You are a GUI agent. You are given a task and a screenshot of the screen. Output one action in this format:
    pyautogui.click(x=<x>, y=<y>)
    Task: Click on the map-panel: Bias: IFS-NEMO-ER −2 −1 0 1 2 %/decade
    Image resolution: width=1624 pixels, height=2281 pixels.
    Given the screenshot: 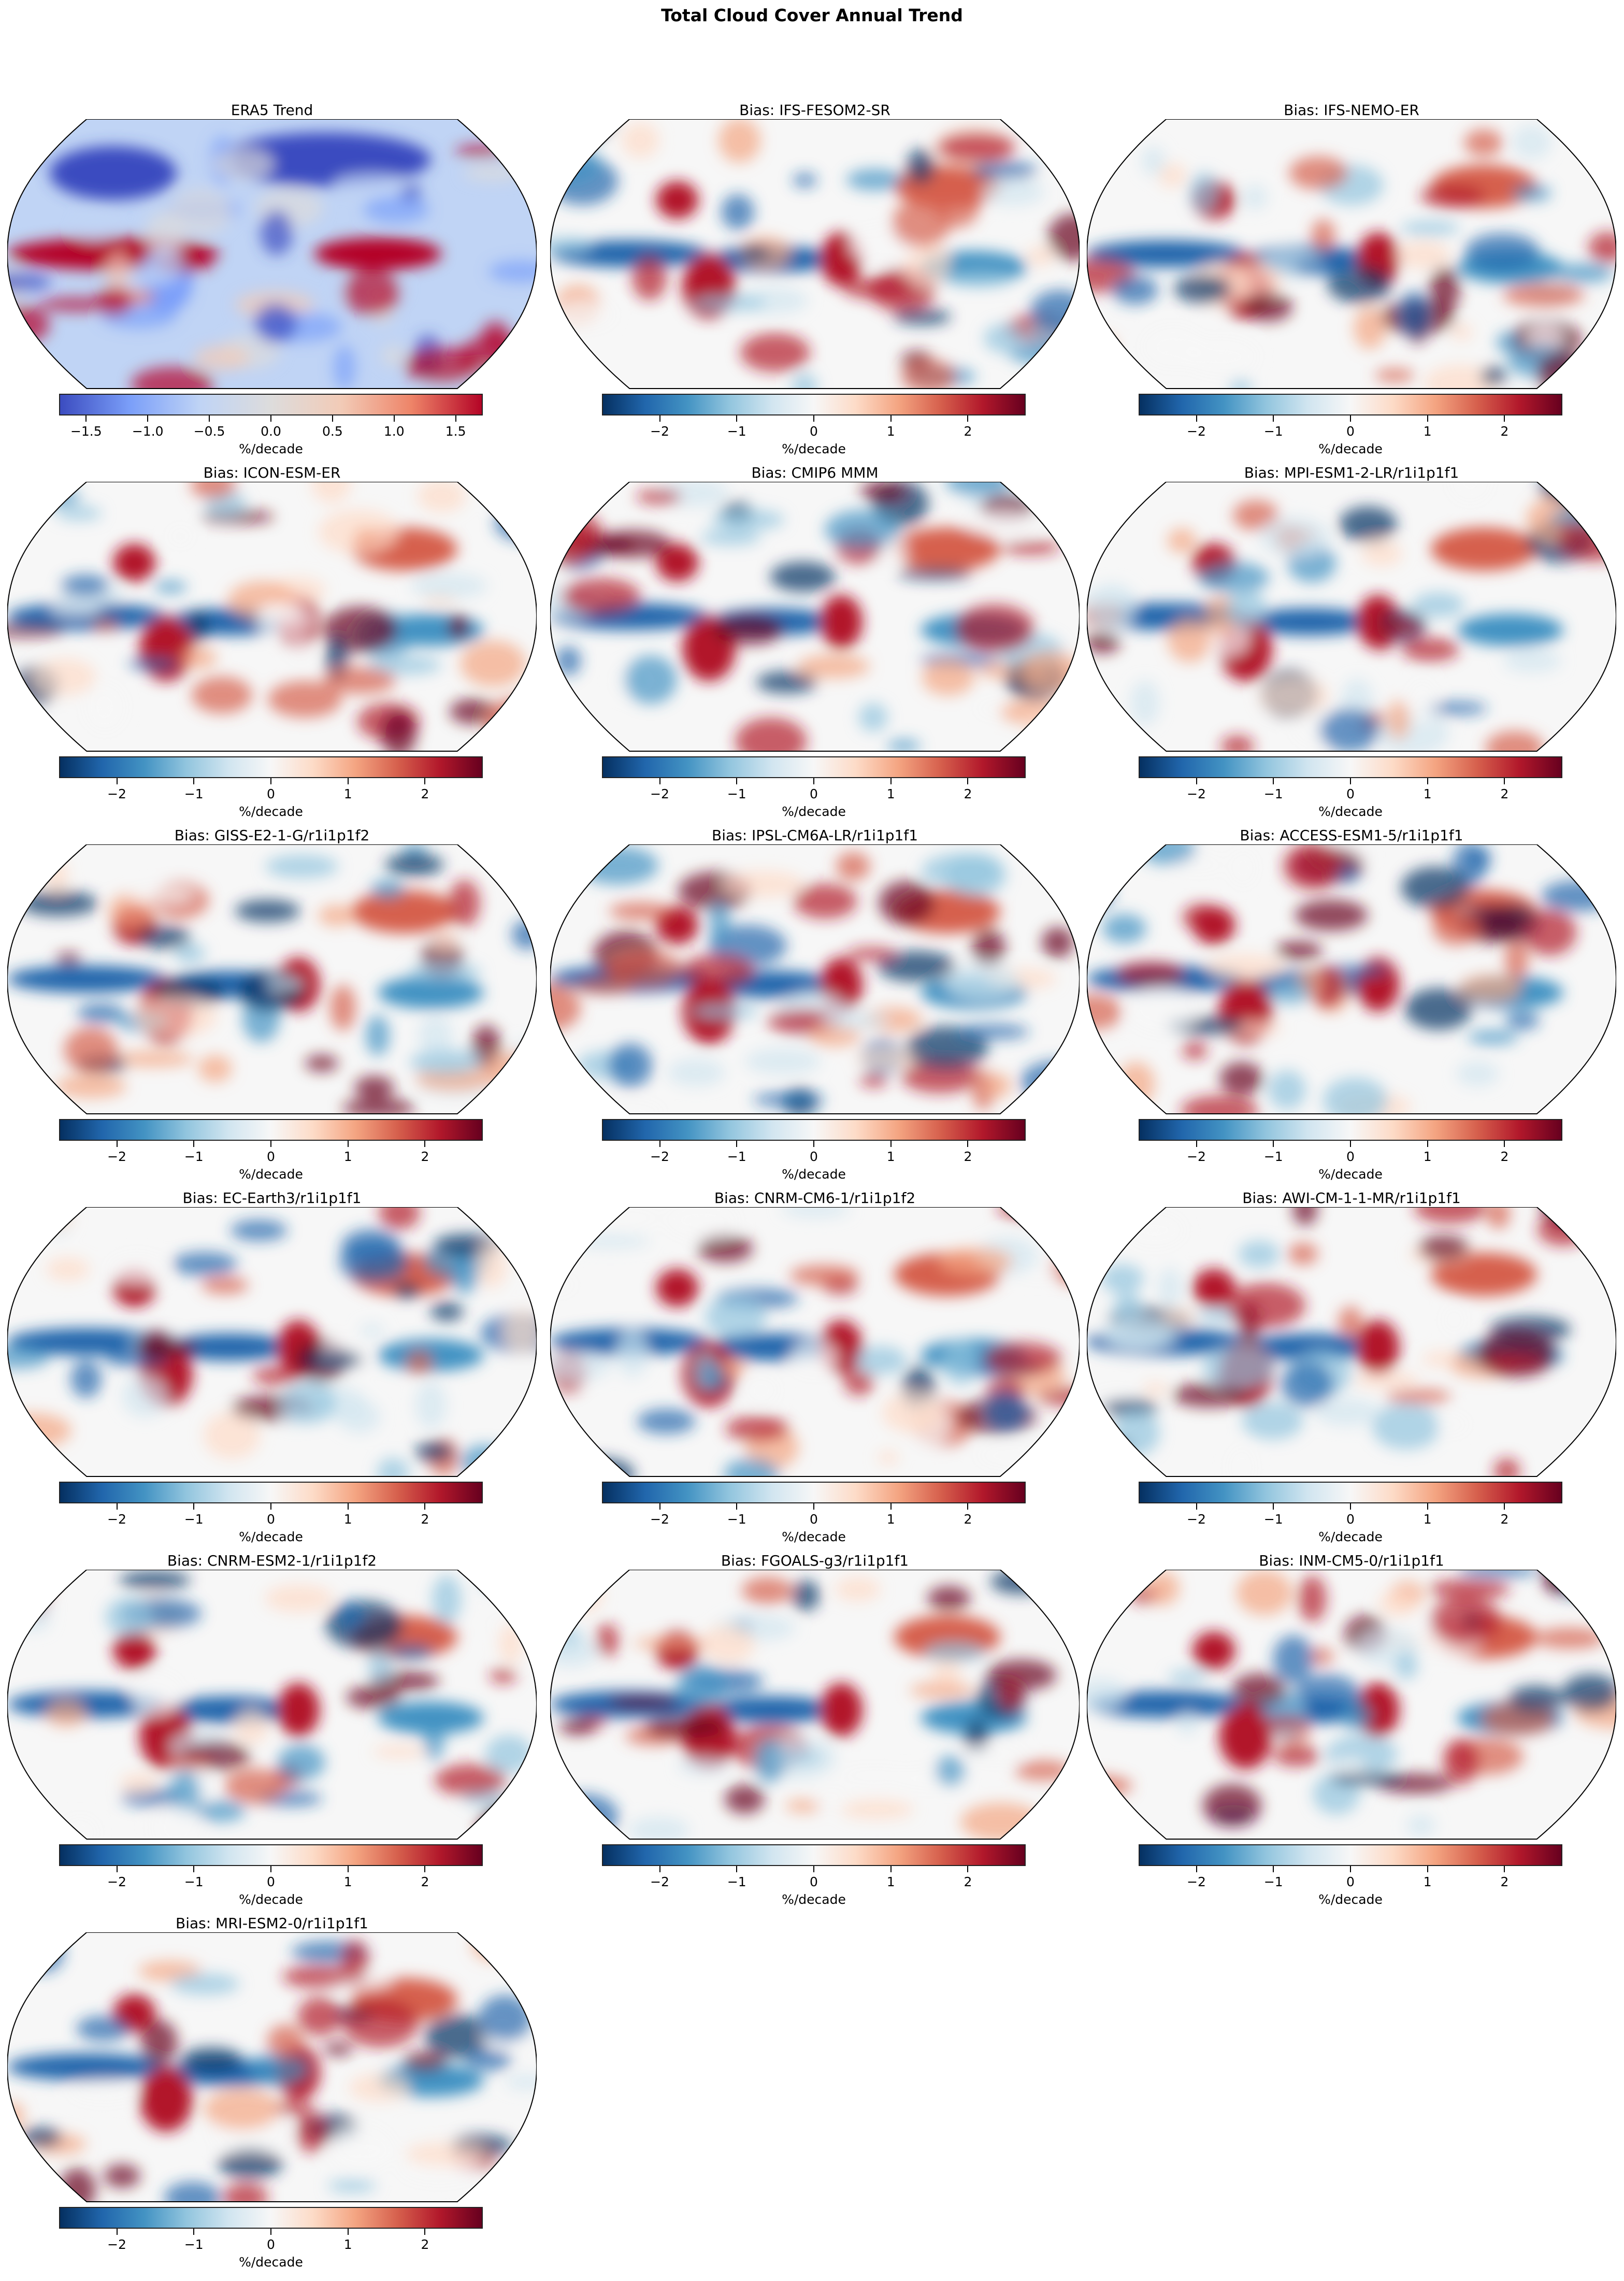 What is the action you would take?
    pyautogui.click(x=1352, y=284)
    